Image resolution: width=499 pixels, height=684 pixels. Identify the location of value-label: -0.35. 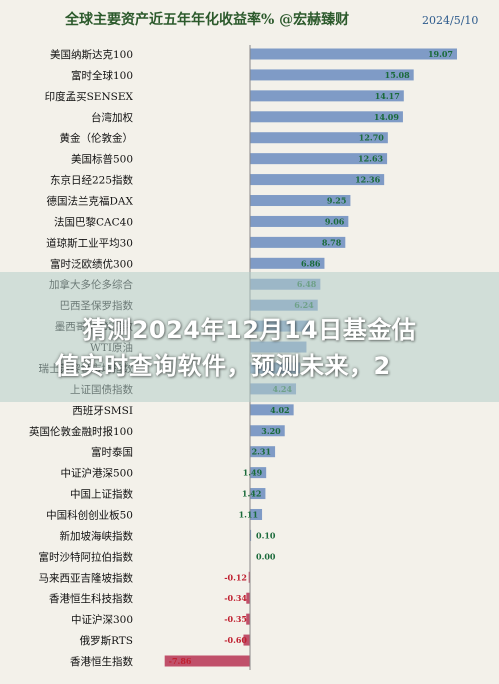
(235, 619).